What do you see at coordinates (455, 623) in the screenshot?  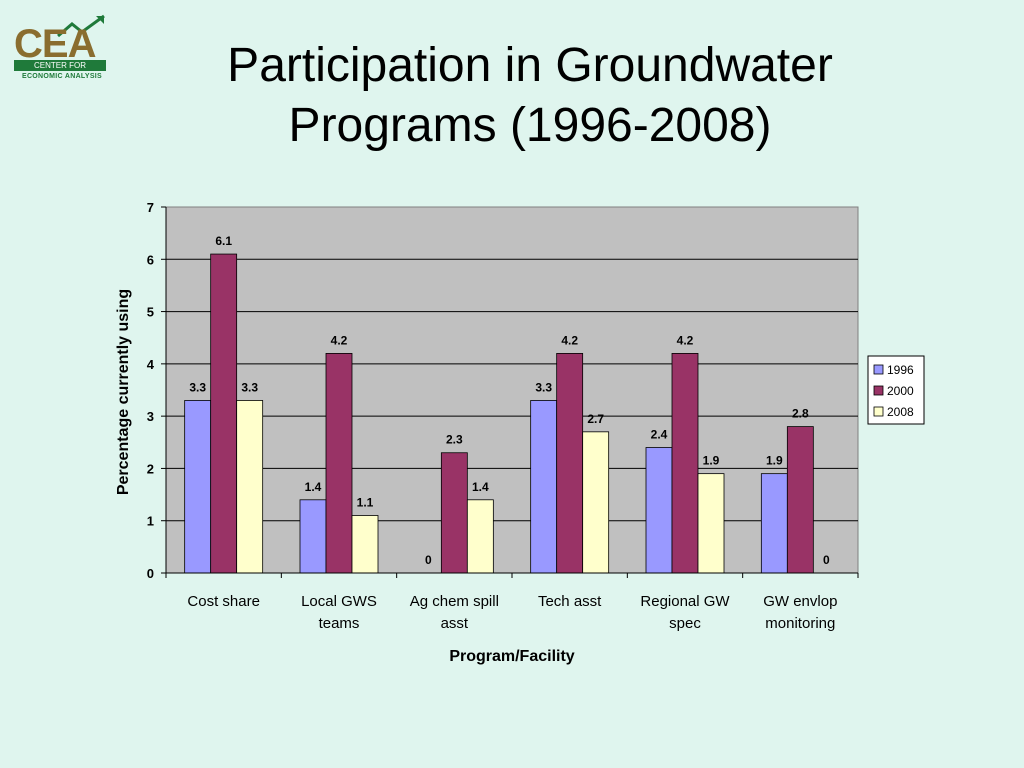 I see `category-label: asst` at bounding box center [455, 623].